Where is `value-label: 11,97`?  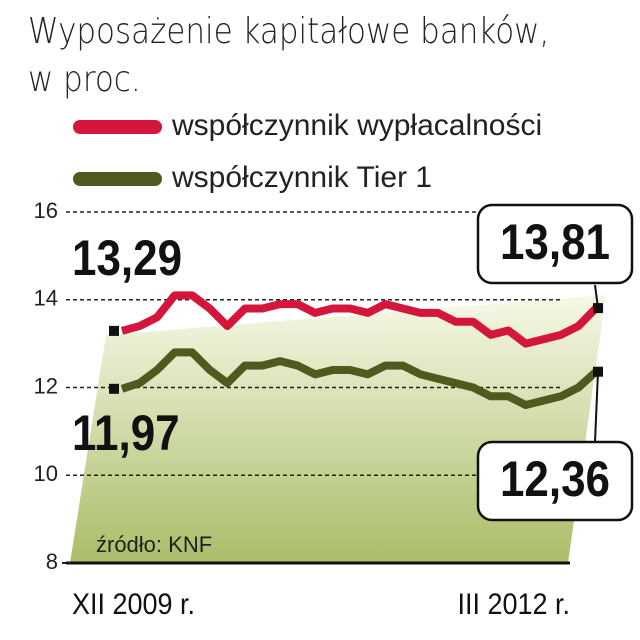
value-label: 11,97 is located at coordinates (126, 433).